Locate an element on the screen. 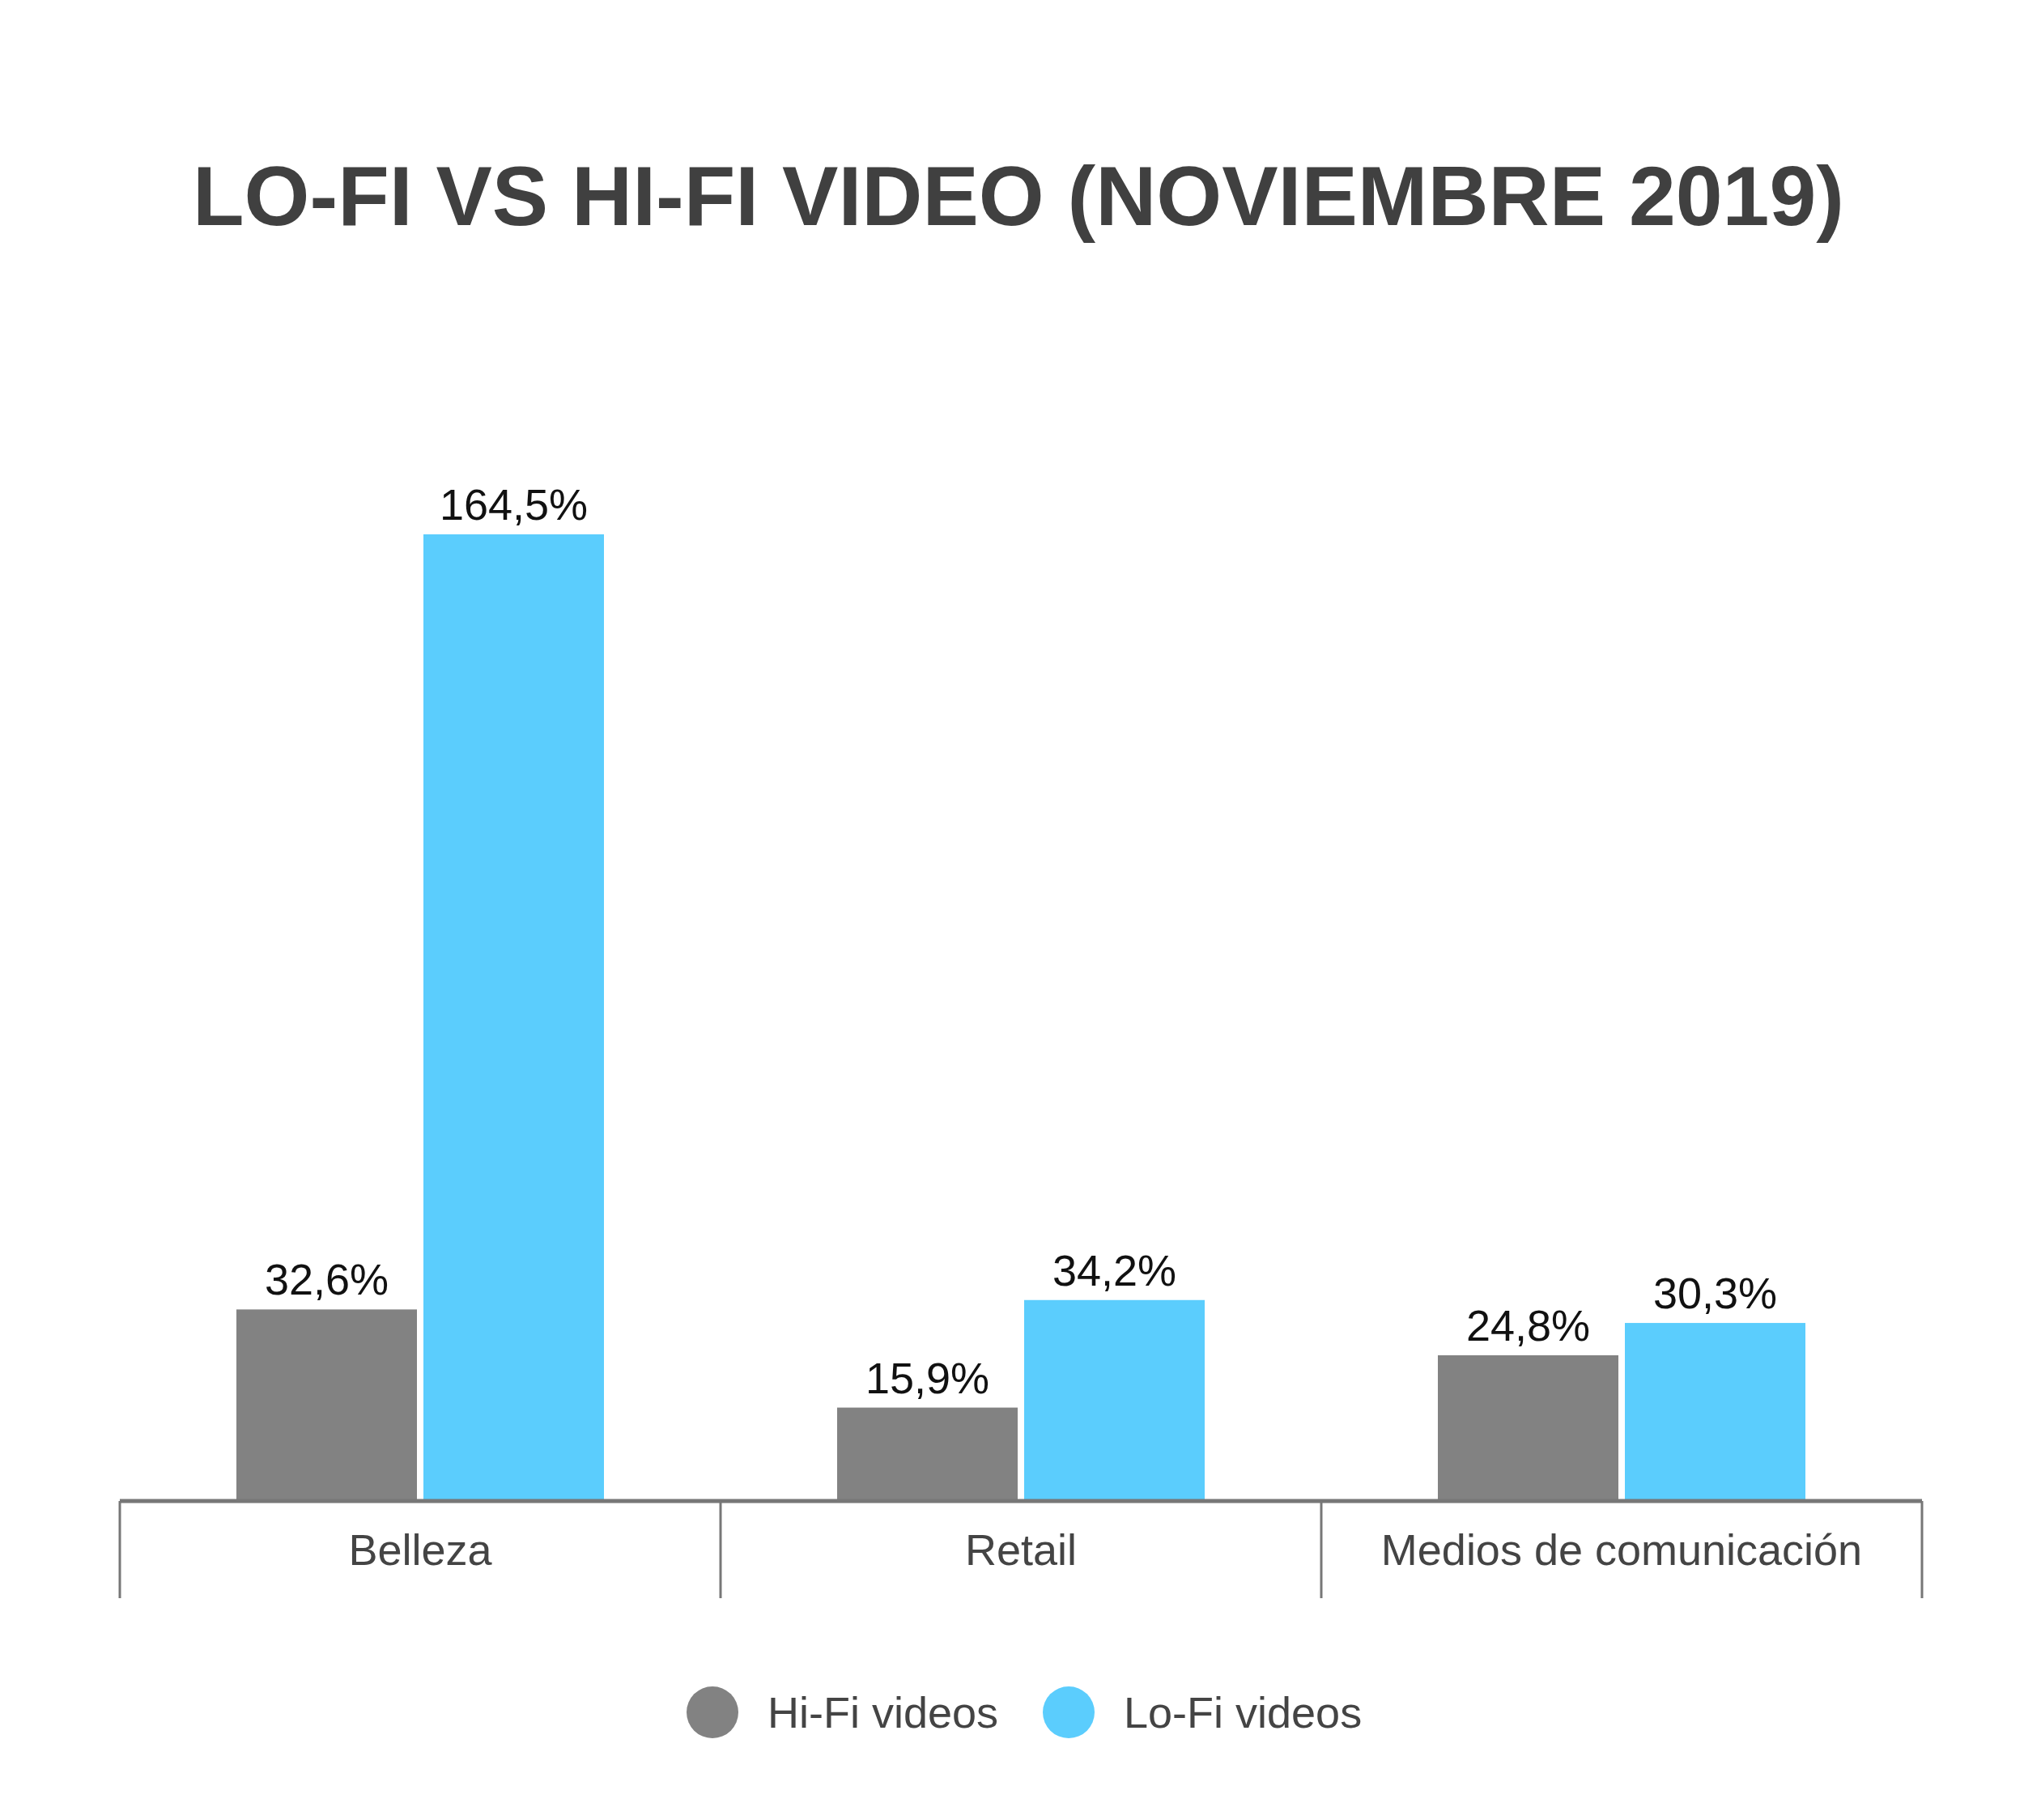 This screenshot has width=2024, height=1820. data-label: 32,6% is located at coordinates (326, 1279).